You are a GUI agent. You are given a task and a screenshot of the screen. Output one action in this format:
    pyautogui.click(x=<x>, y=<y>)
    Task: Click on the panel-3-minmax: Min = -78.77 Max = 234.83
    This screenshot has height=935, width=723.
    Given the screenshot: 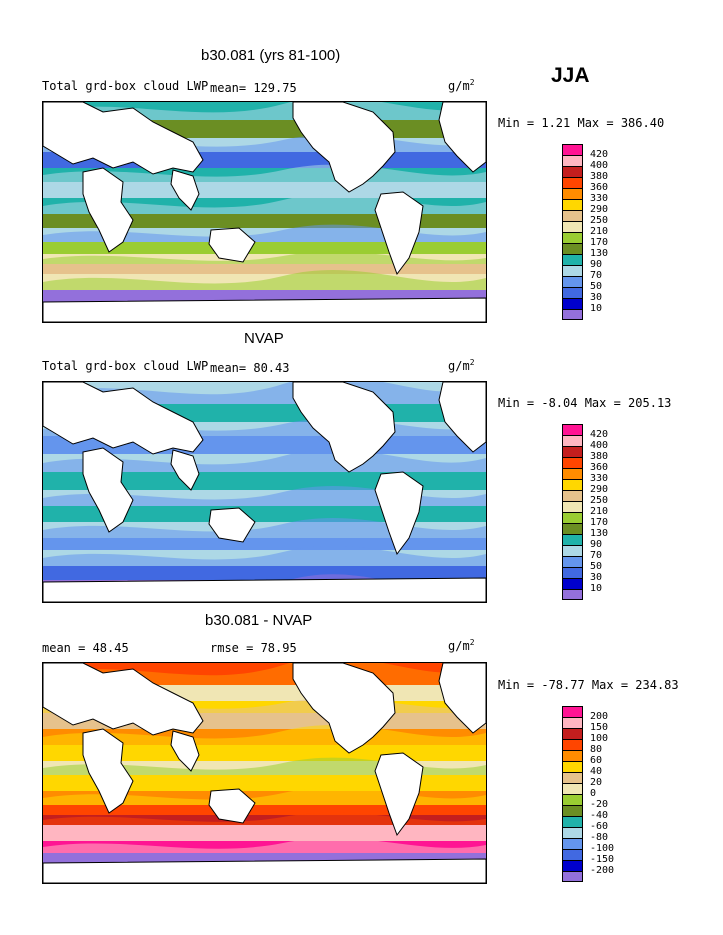 What is the action you would take?
    pyautogui.click(x=588, y=685)
    